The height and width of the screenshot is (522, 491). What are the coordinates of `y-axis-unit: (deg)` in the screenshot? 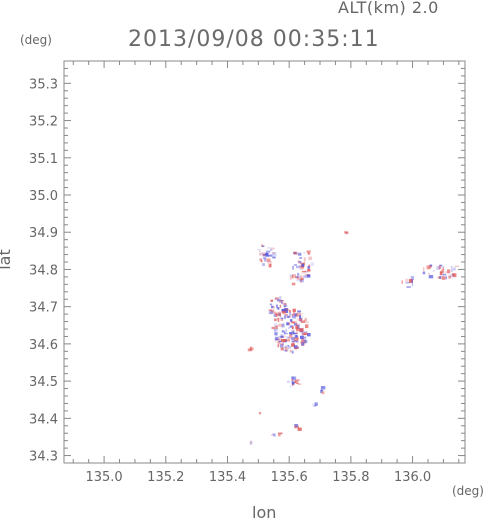 It's located at (36, 40).